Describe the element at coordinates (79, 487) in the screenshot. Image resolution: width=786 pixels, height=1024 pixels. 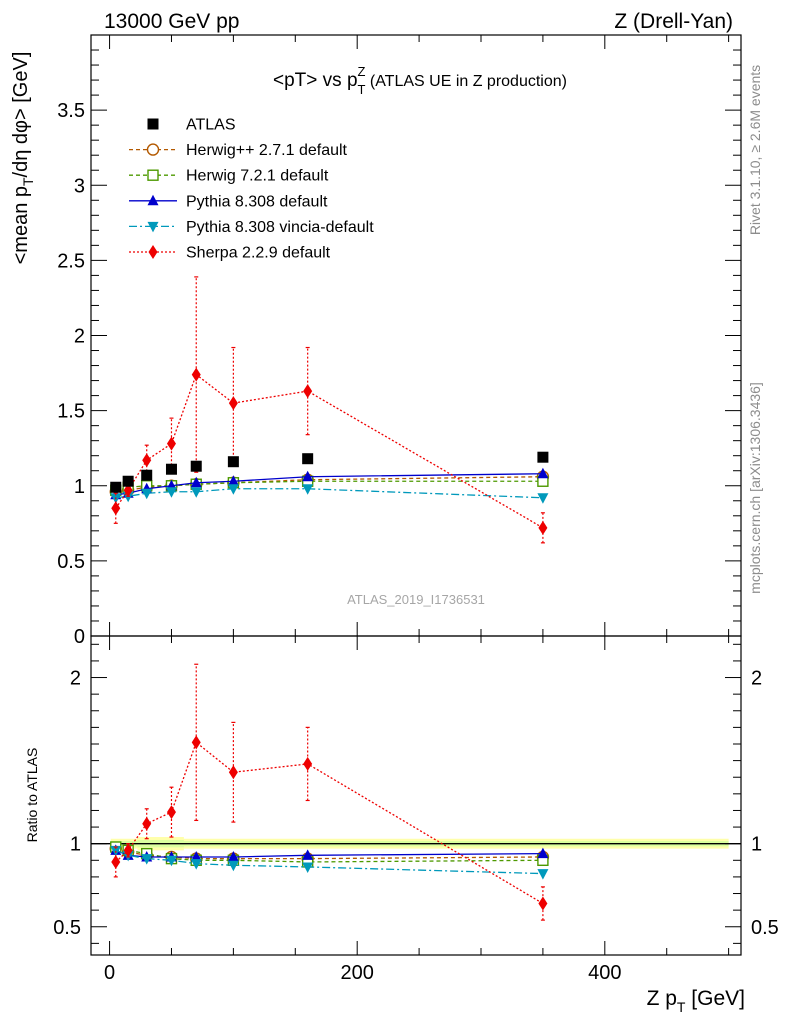
I see `y-main-tick-label: 1` at that location.